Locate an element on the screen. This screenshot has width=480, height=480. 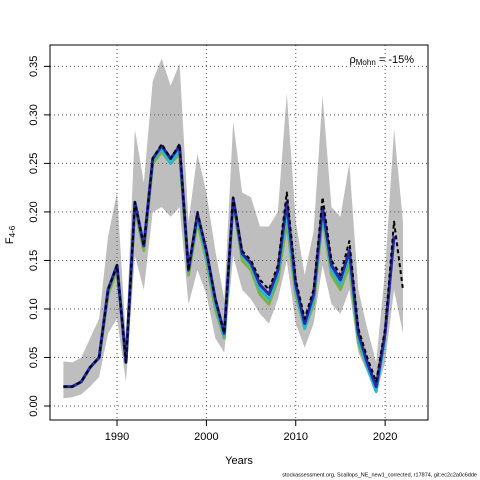
y-tick-label: 0.25 is located at coordinates (34, 163).